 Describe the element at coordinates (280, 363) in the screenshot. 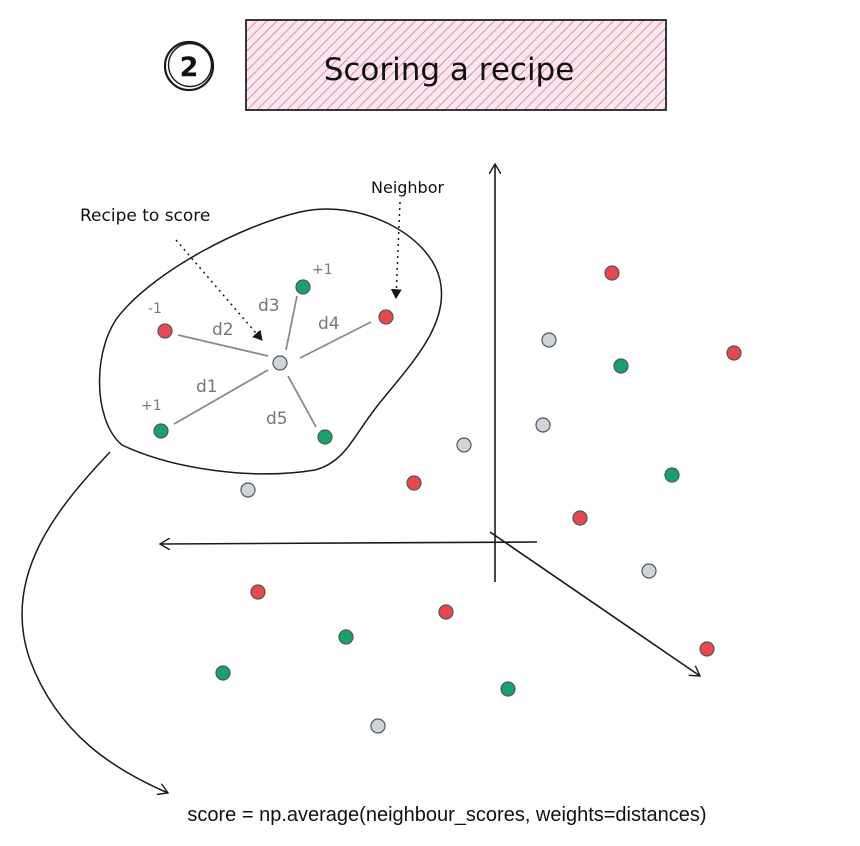

I see `dot-recipe-to-score` at that location.